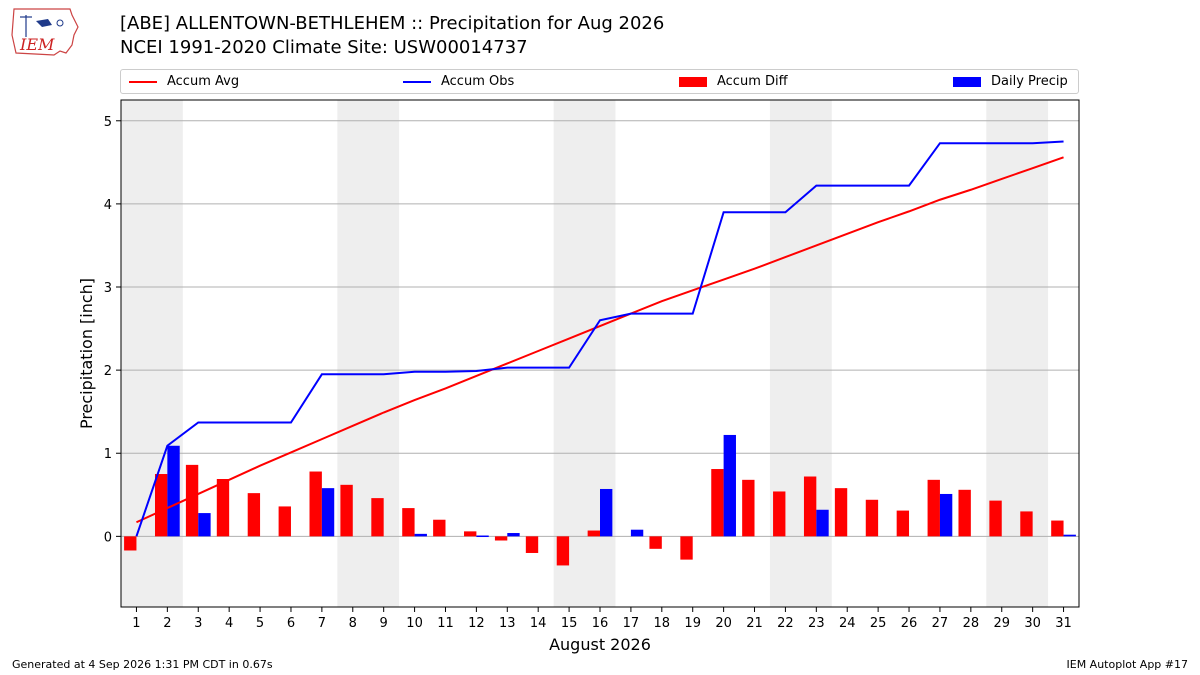  Describe the element at coordinates (108, 205) in the screenshot. I see `y-tick-label: 4` at that location.